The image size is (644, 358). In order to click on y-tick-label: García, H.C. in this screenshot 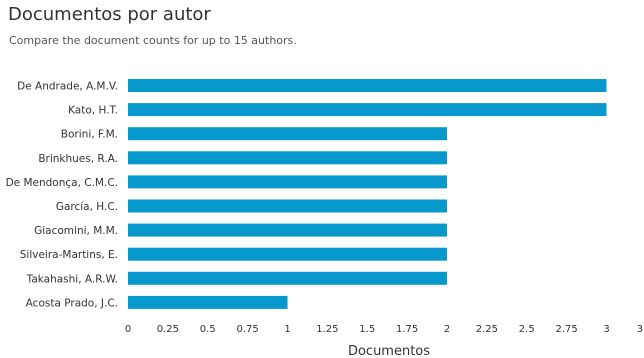, I will do `click(87, 207)`.